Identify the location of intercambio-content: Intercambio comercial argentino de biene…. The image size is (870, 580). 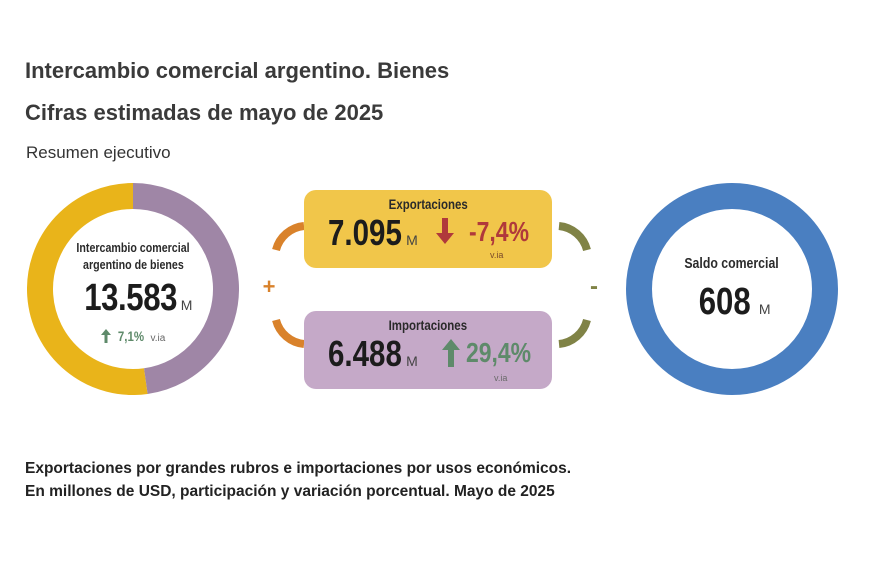
(133, 289).